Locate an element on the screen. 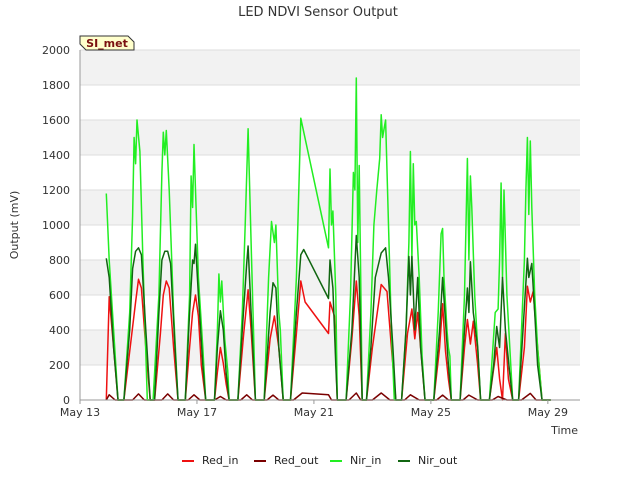  series-line-red-out is located at coordinates (328, 396).